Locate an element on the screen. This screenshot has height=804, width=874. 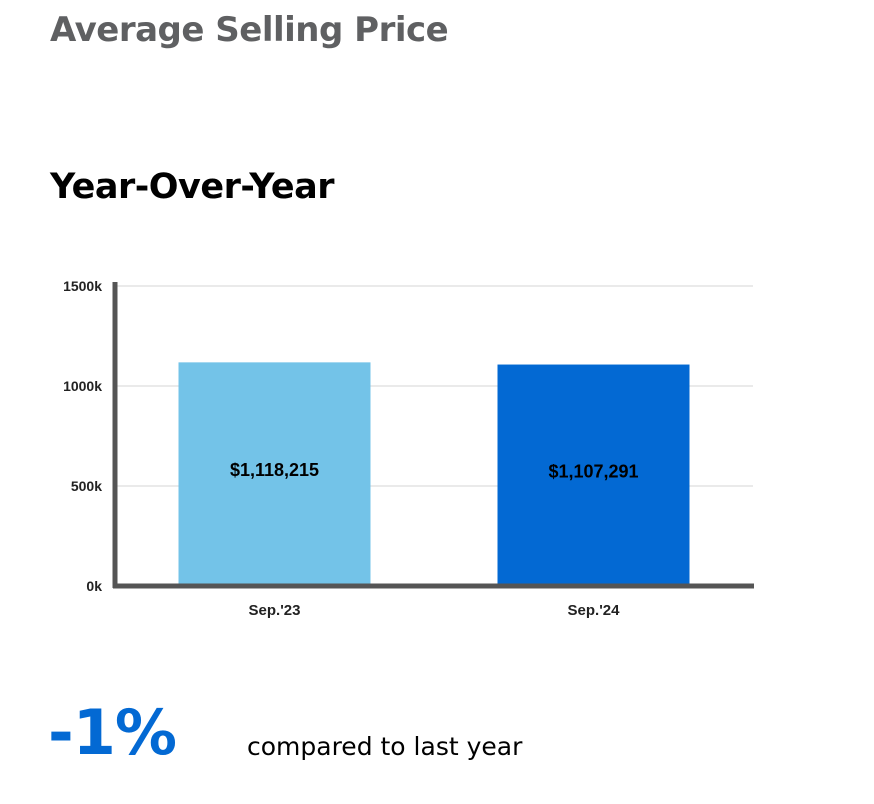
y-tick-label: 0k is located at coordinates (94, 586).